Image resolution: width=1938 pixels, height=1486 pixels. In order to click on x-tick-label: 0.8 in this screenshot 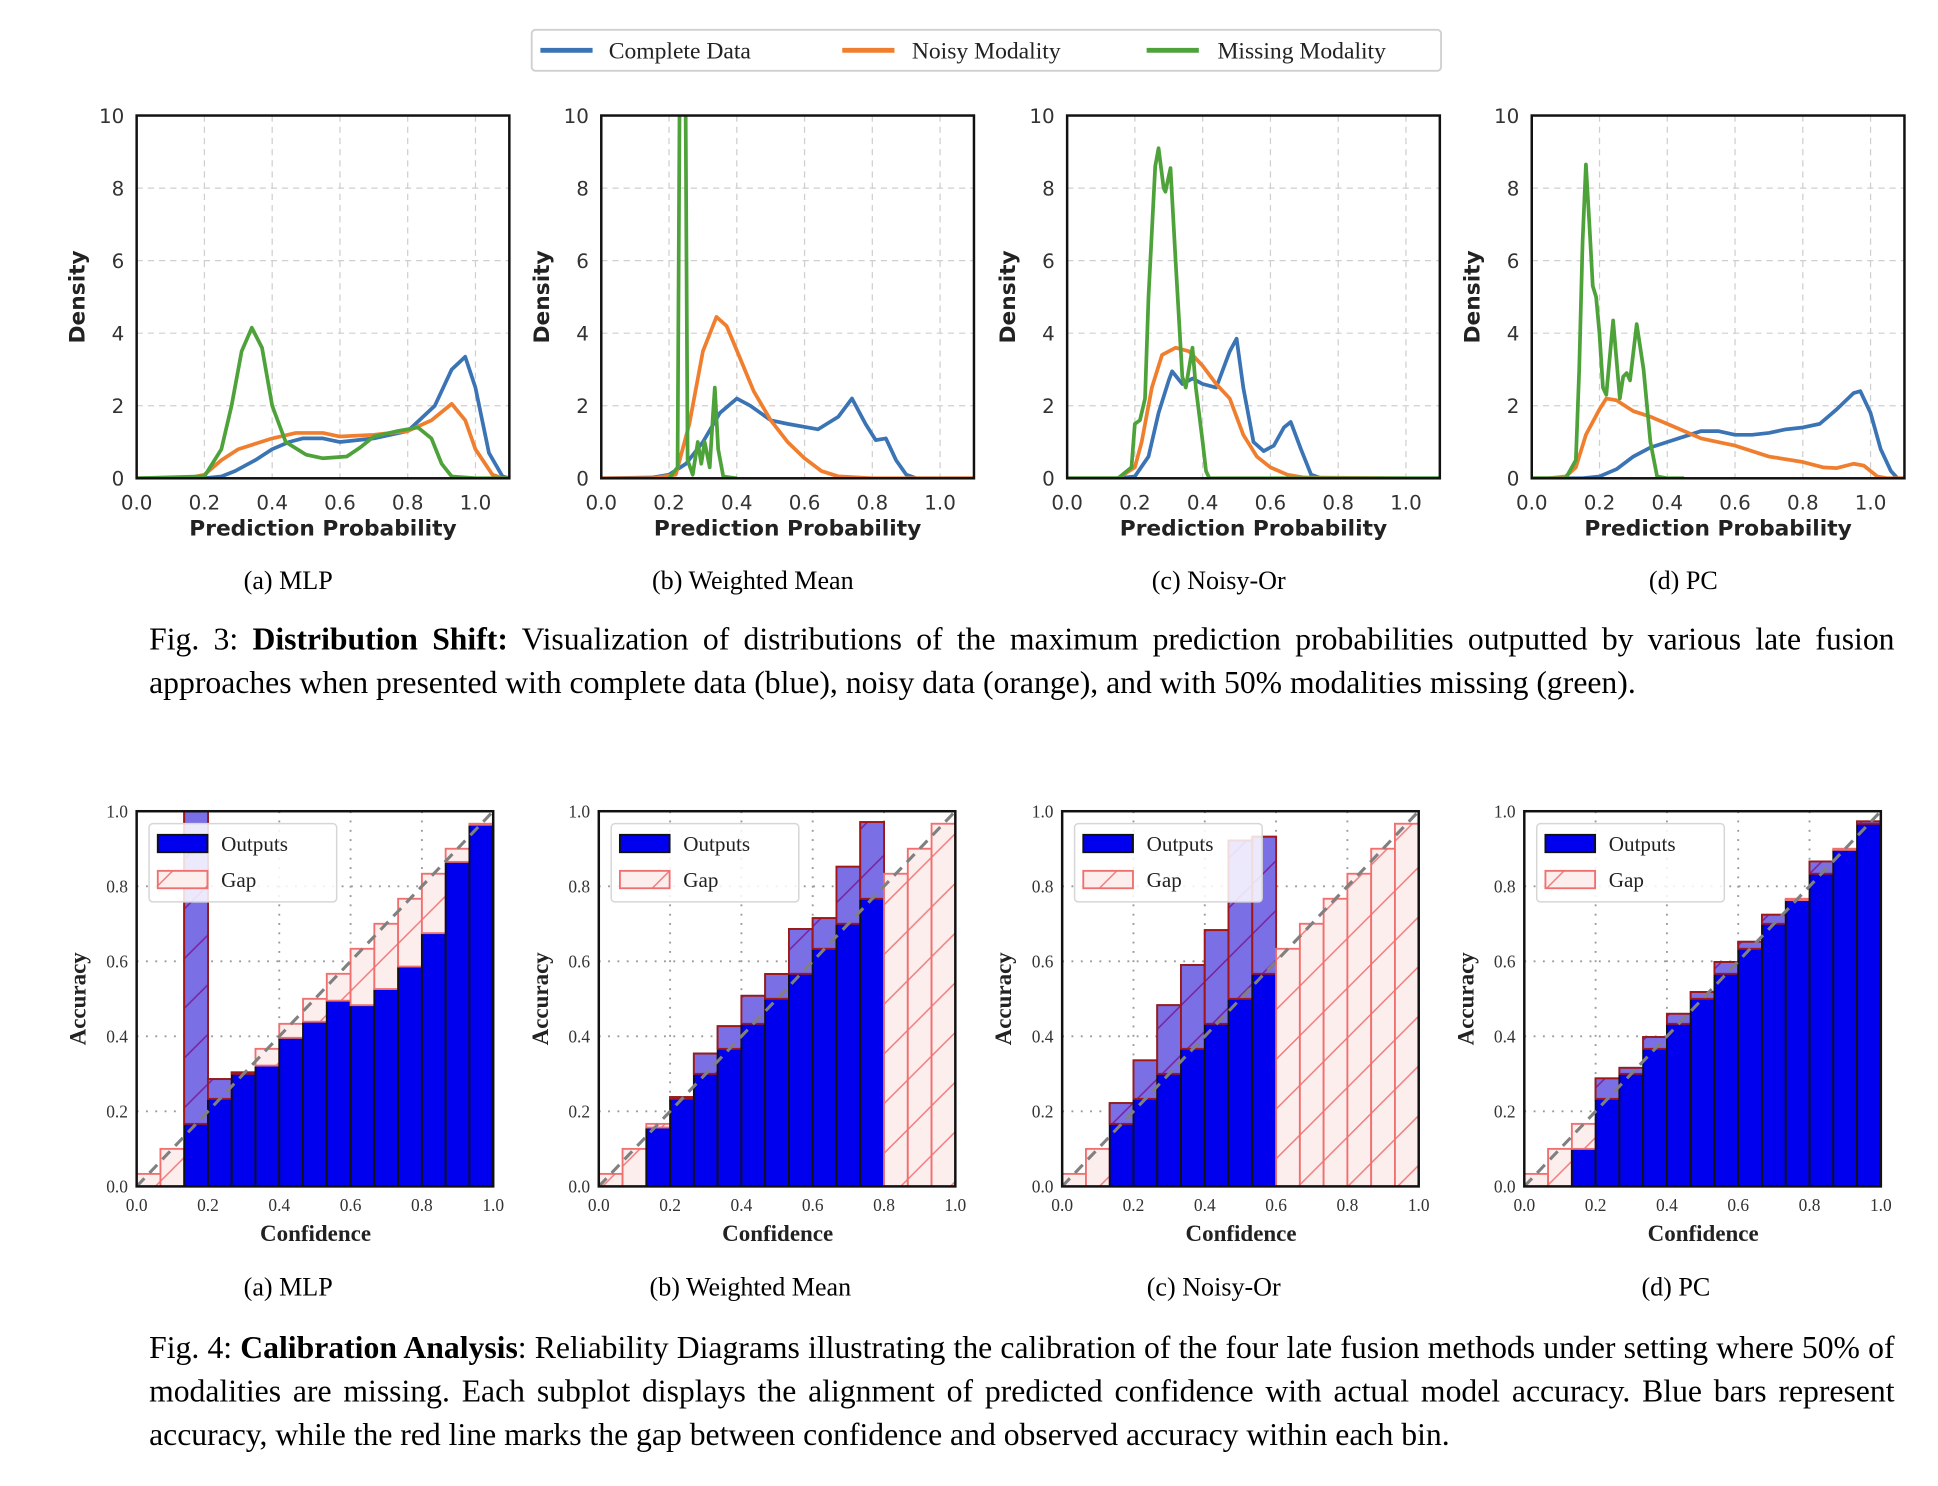, I will do `click(1810, 1205)`.